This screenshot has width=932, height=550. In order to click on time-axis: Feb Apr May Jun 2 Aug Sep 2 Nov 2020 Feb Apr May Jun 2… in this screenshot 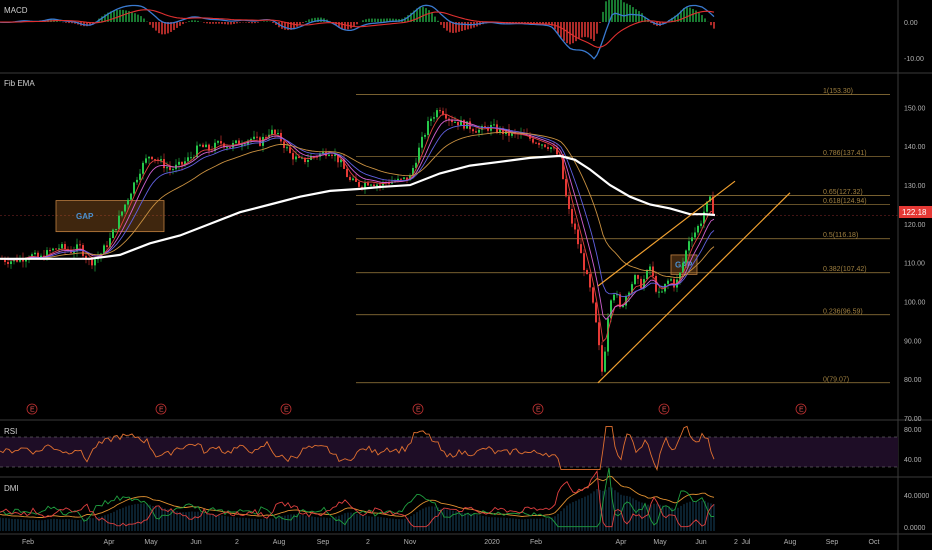, I will do `click(451, 542)`.